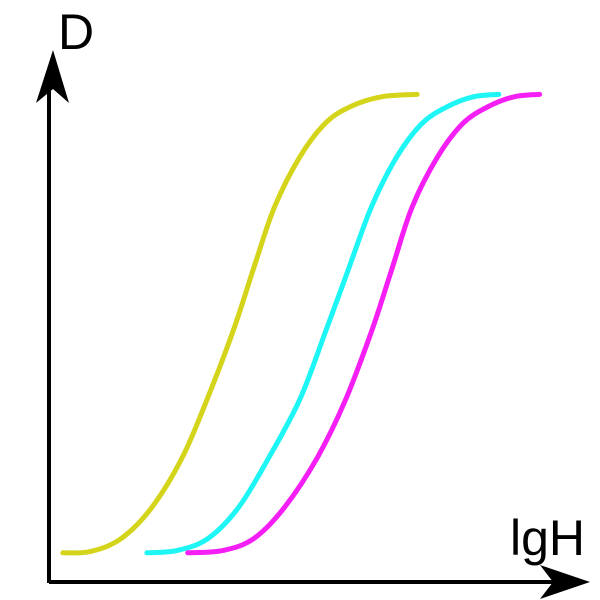 This screenshot has width=600, height=600. What do you see at coordinates (52, 76) in the screenshot?
I see `y-axis-arrow-icon` at bounding box center [52, 76].